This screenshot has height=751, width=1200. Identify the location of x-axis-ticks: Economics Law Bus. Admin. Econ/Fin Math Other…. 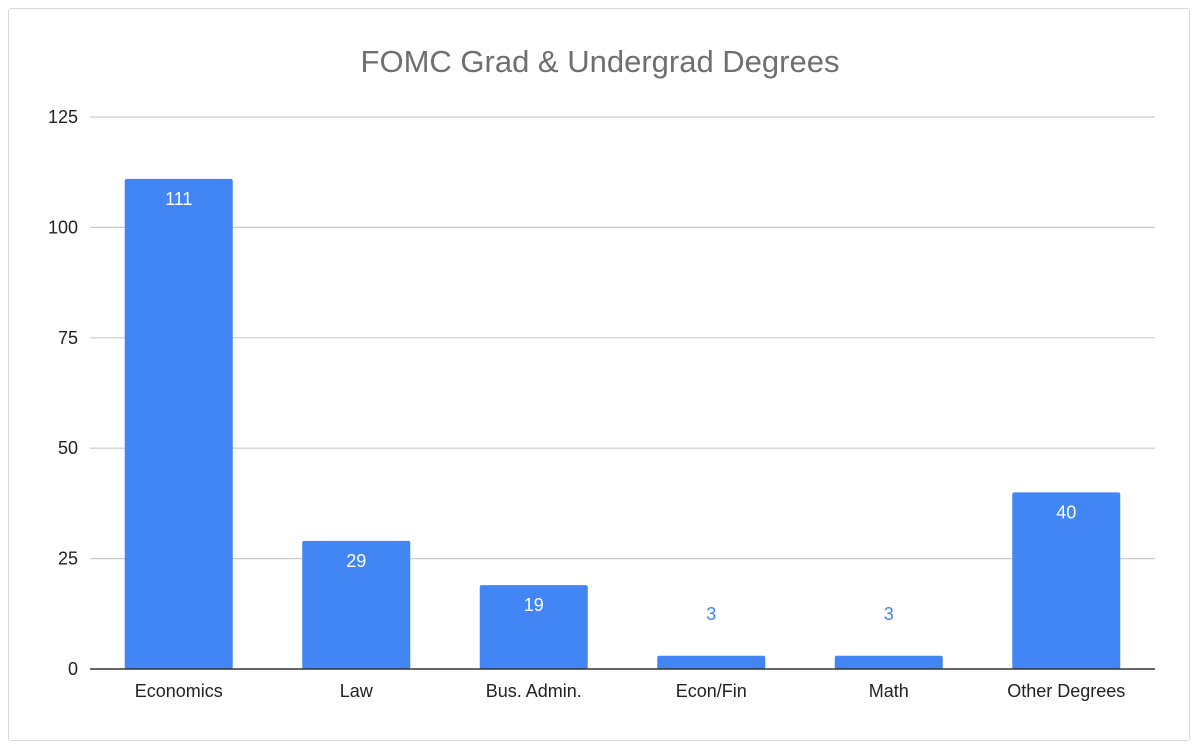
(630, 691).